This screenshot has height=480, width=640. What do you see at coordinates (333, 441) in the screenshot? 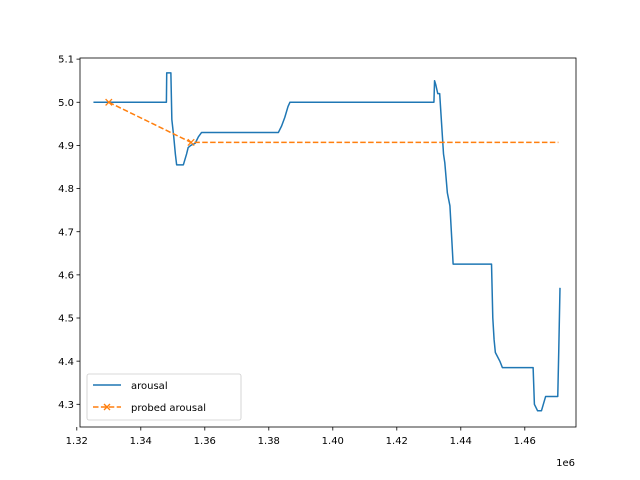
I see `x-tick-label: 1.40` at bounding box center [333, 441].